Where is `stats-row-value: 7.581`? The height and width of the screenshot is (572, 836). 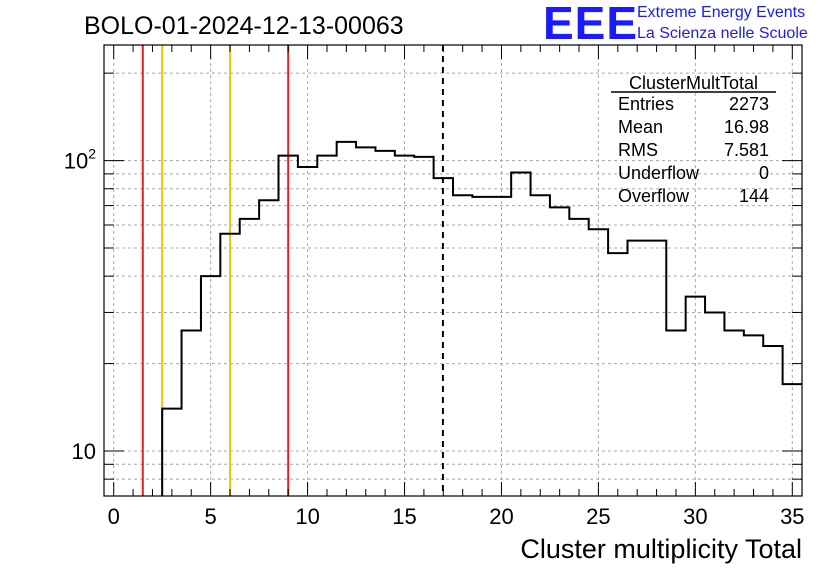 stats-row-value: 7.581 is located at coordinates (746, 150).